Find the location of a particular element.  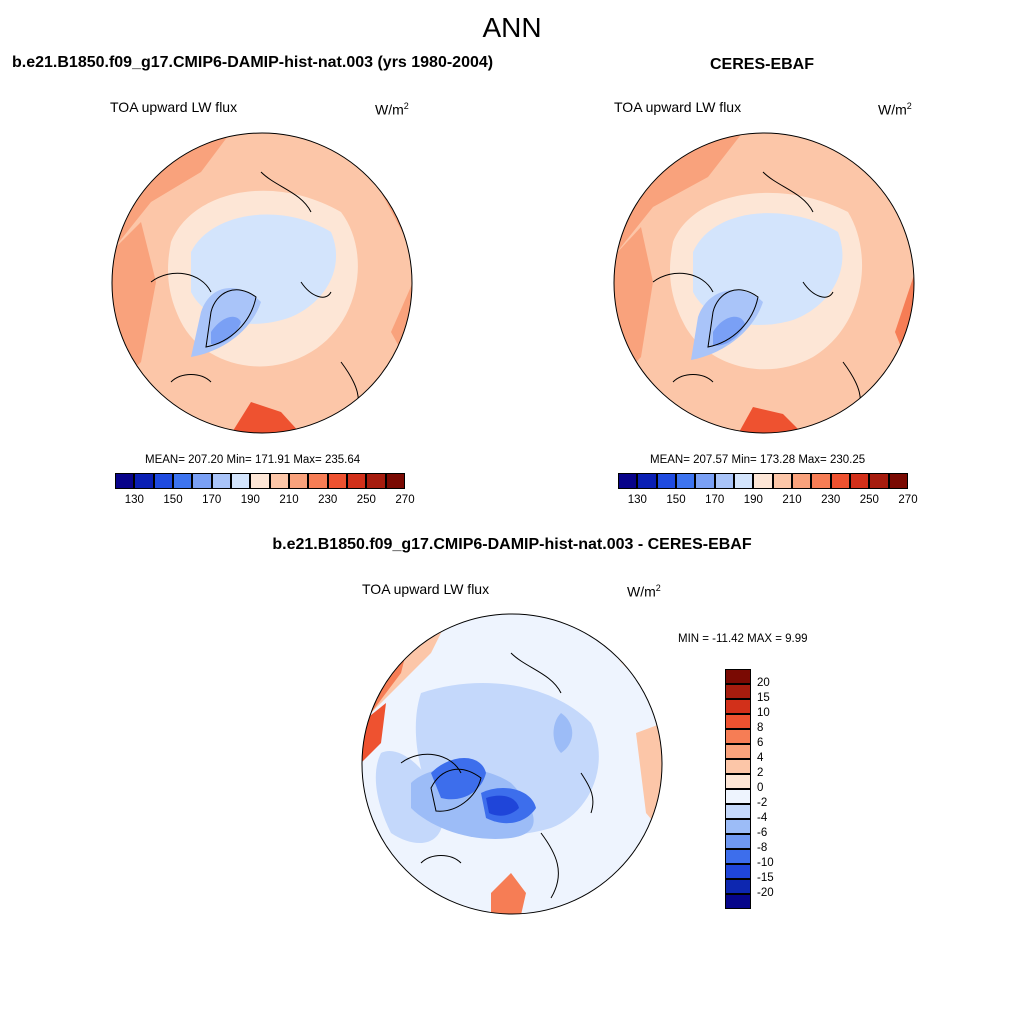

colorbar-tick-label: -20 is located at coordinates (765, 893).